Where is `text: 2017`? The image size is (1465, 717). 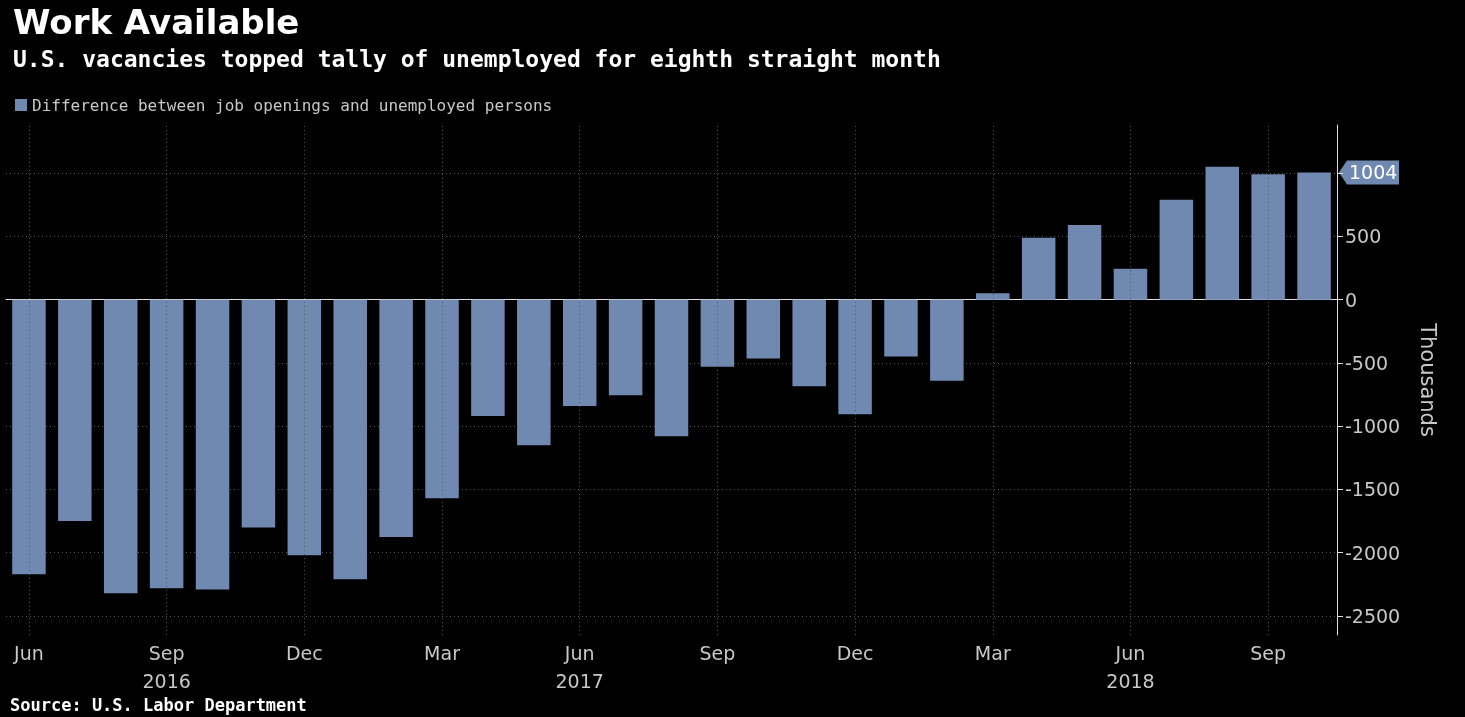 text: 2017 is located at coordinates (579, 680).